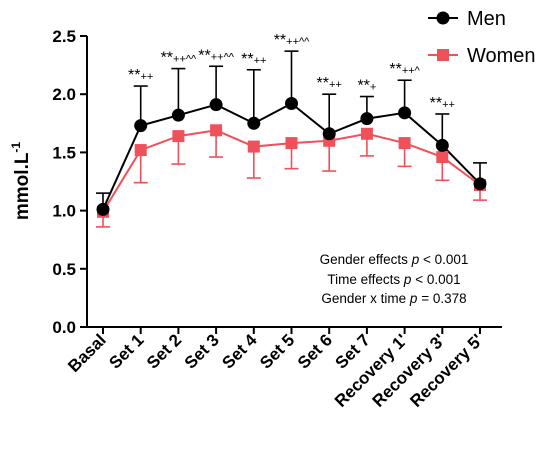  I want to click on y-axis-ticks: 0.0 0.5 1.0 1.5 2.0 2.5, so click(69, 182).